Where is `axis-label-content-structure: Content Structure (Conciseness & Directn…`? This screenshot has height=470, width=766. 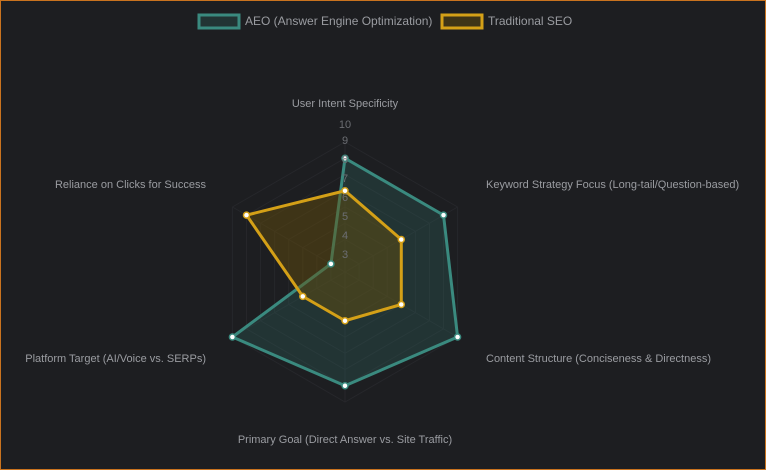
axis-label-content-structure: Content Structure (Conciseness & Directn… is located at coordinates (598, 359).